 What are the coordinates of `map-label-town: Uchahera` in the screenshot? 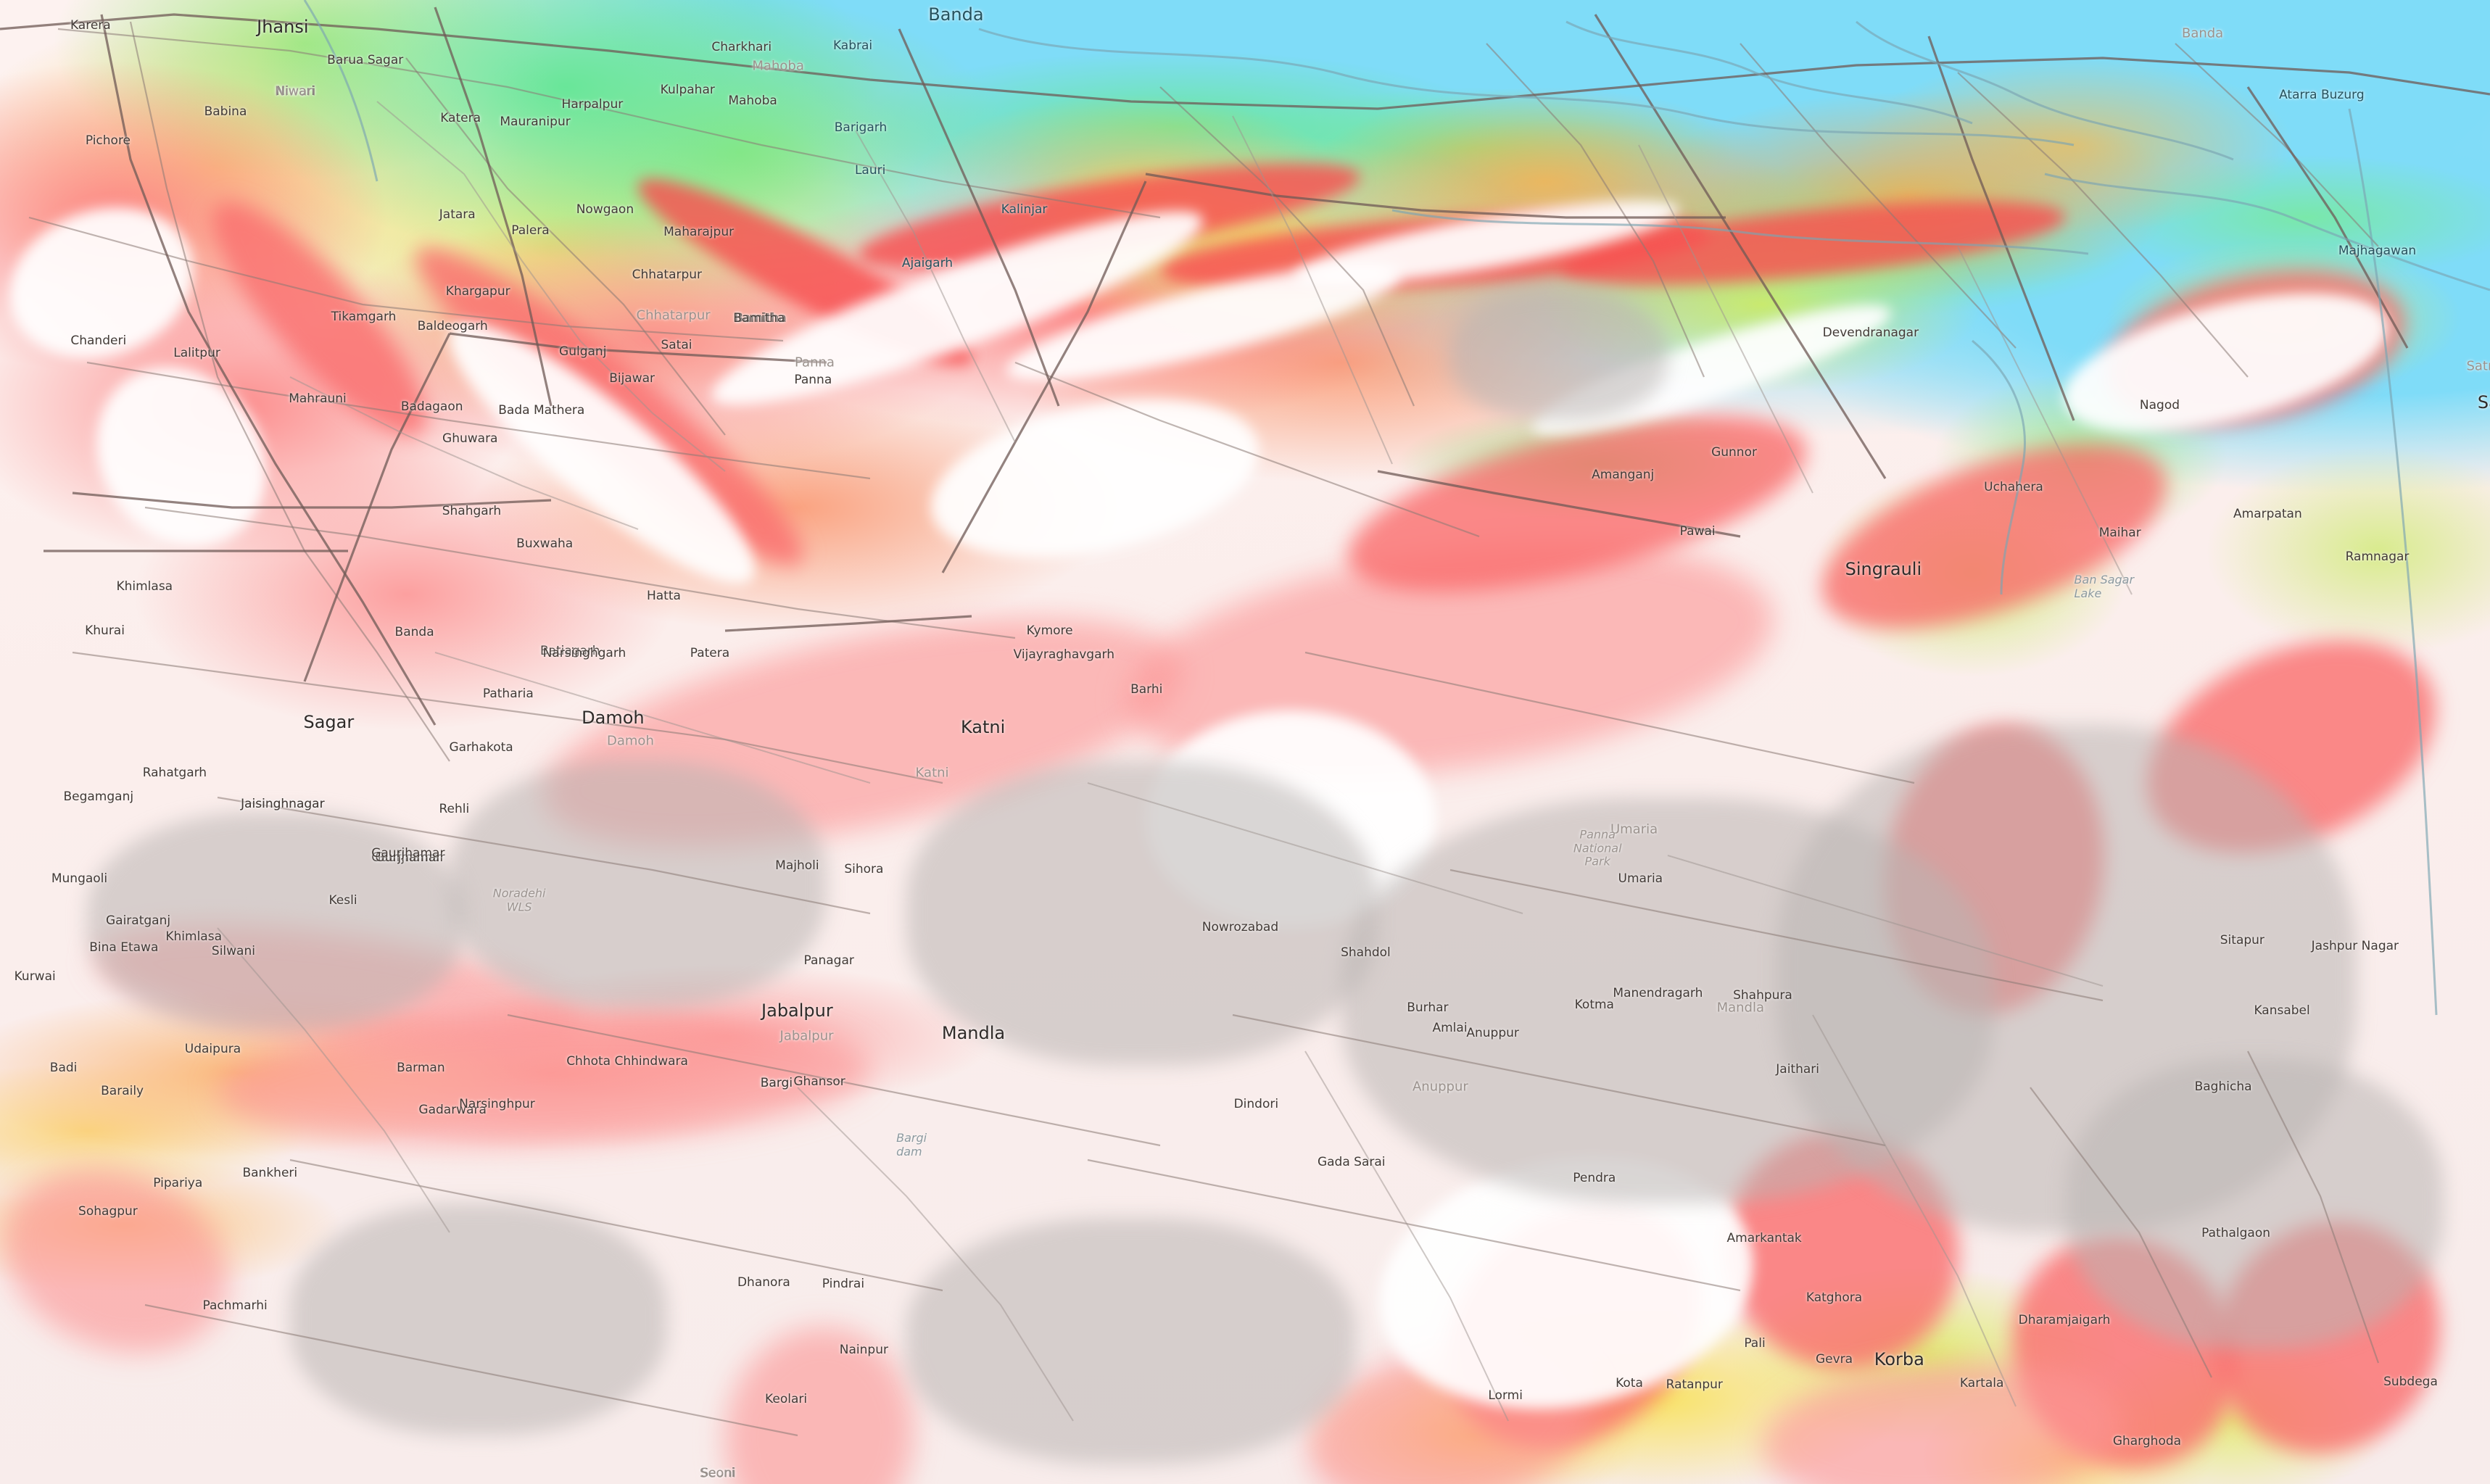 It's located at (2013, 488).